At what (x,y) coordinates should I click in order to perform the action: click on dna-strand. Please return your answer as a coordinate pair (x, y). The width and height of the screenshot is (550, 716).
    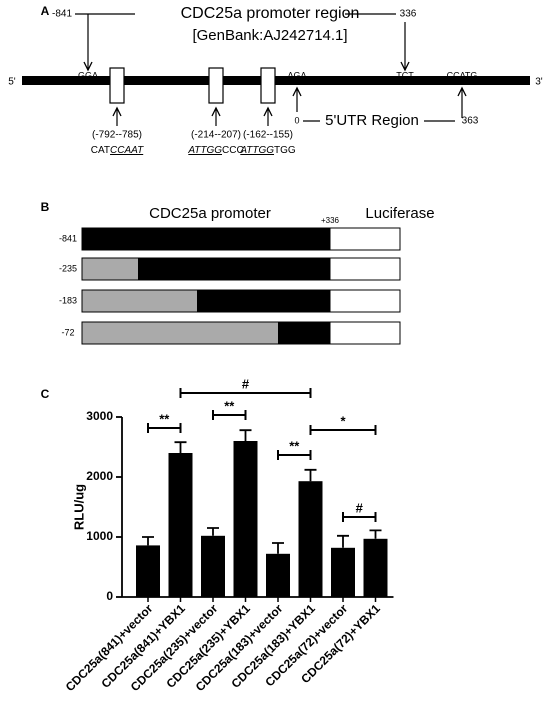
    Looking at the image, I should click on (276, 80).